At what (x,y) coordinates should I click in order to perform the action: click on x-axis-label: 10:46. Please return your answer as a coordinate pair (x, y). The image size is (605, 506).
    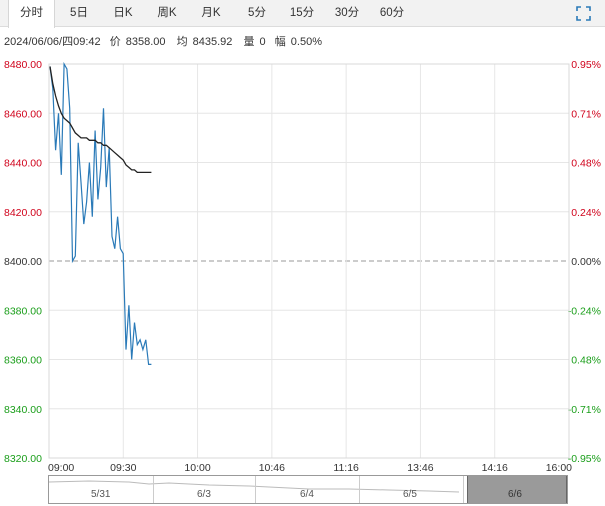
    Looking at the image, I should click on (272, 468).